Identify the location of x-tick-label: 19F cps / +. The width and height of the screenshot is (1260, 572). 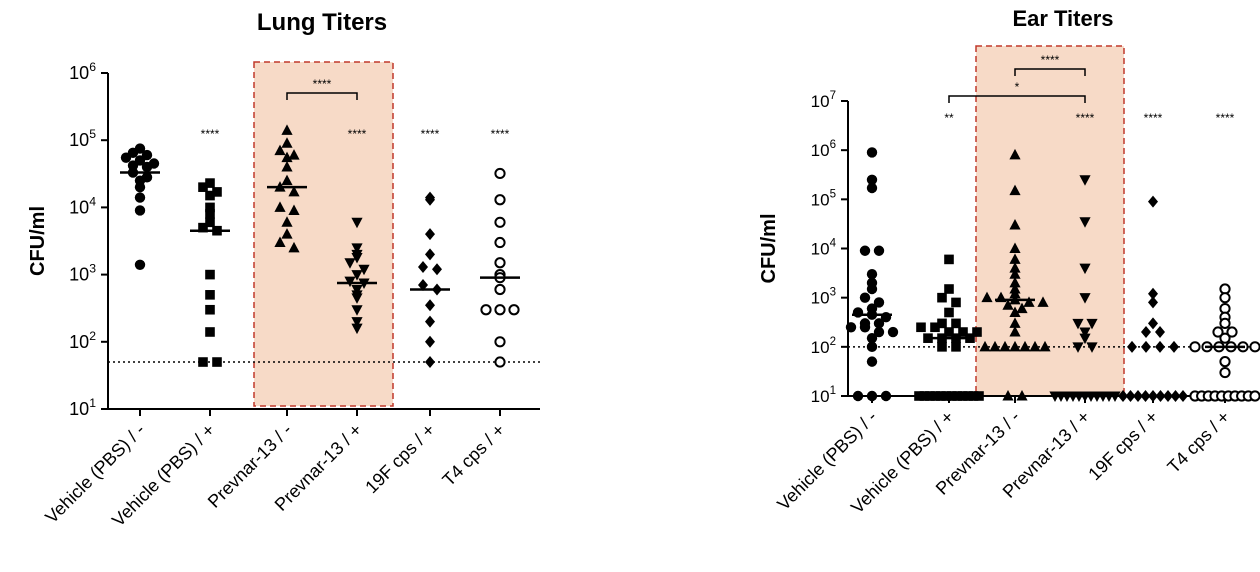
(1122, 445).